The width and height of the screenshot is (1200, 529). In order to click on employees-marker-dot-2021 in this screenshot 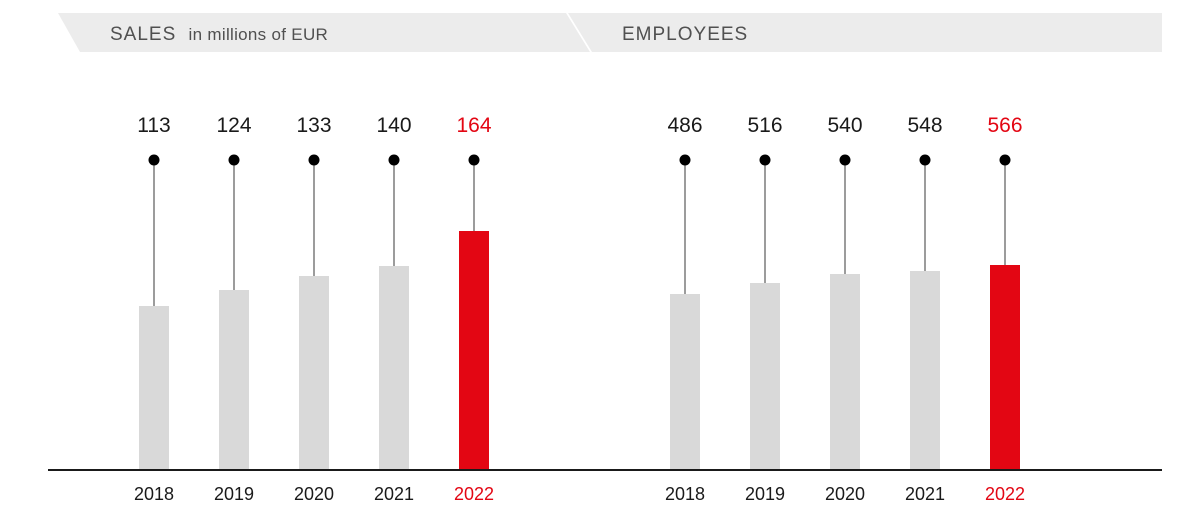, I will do `click(925, 160)`.